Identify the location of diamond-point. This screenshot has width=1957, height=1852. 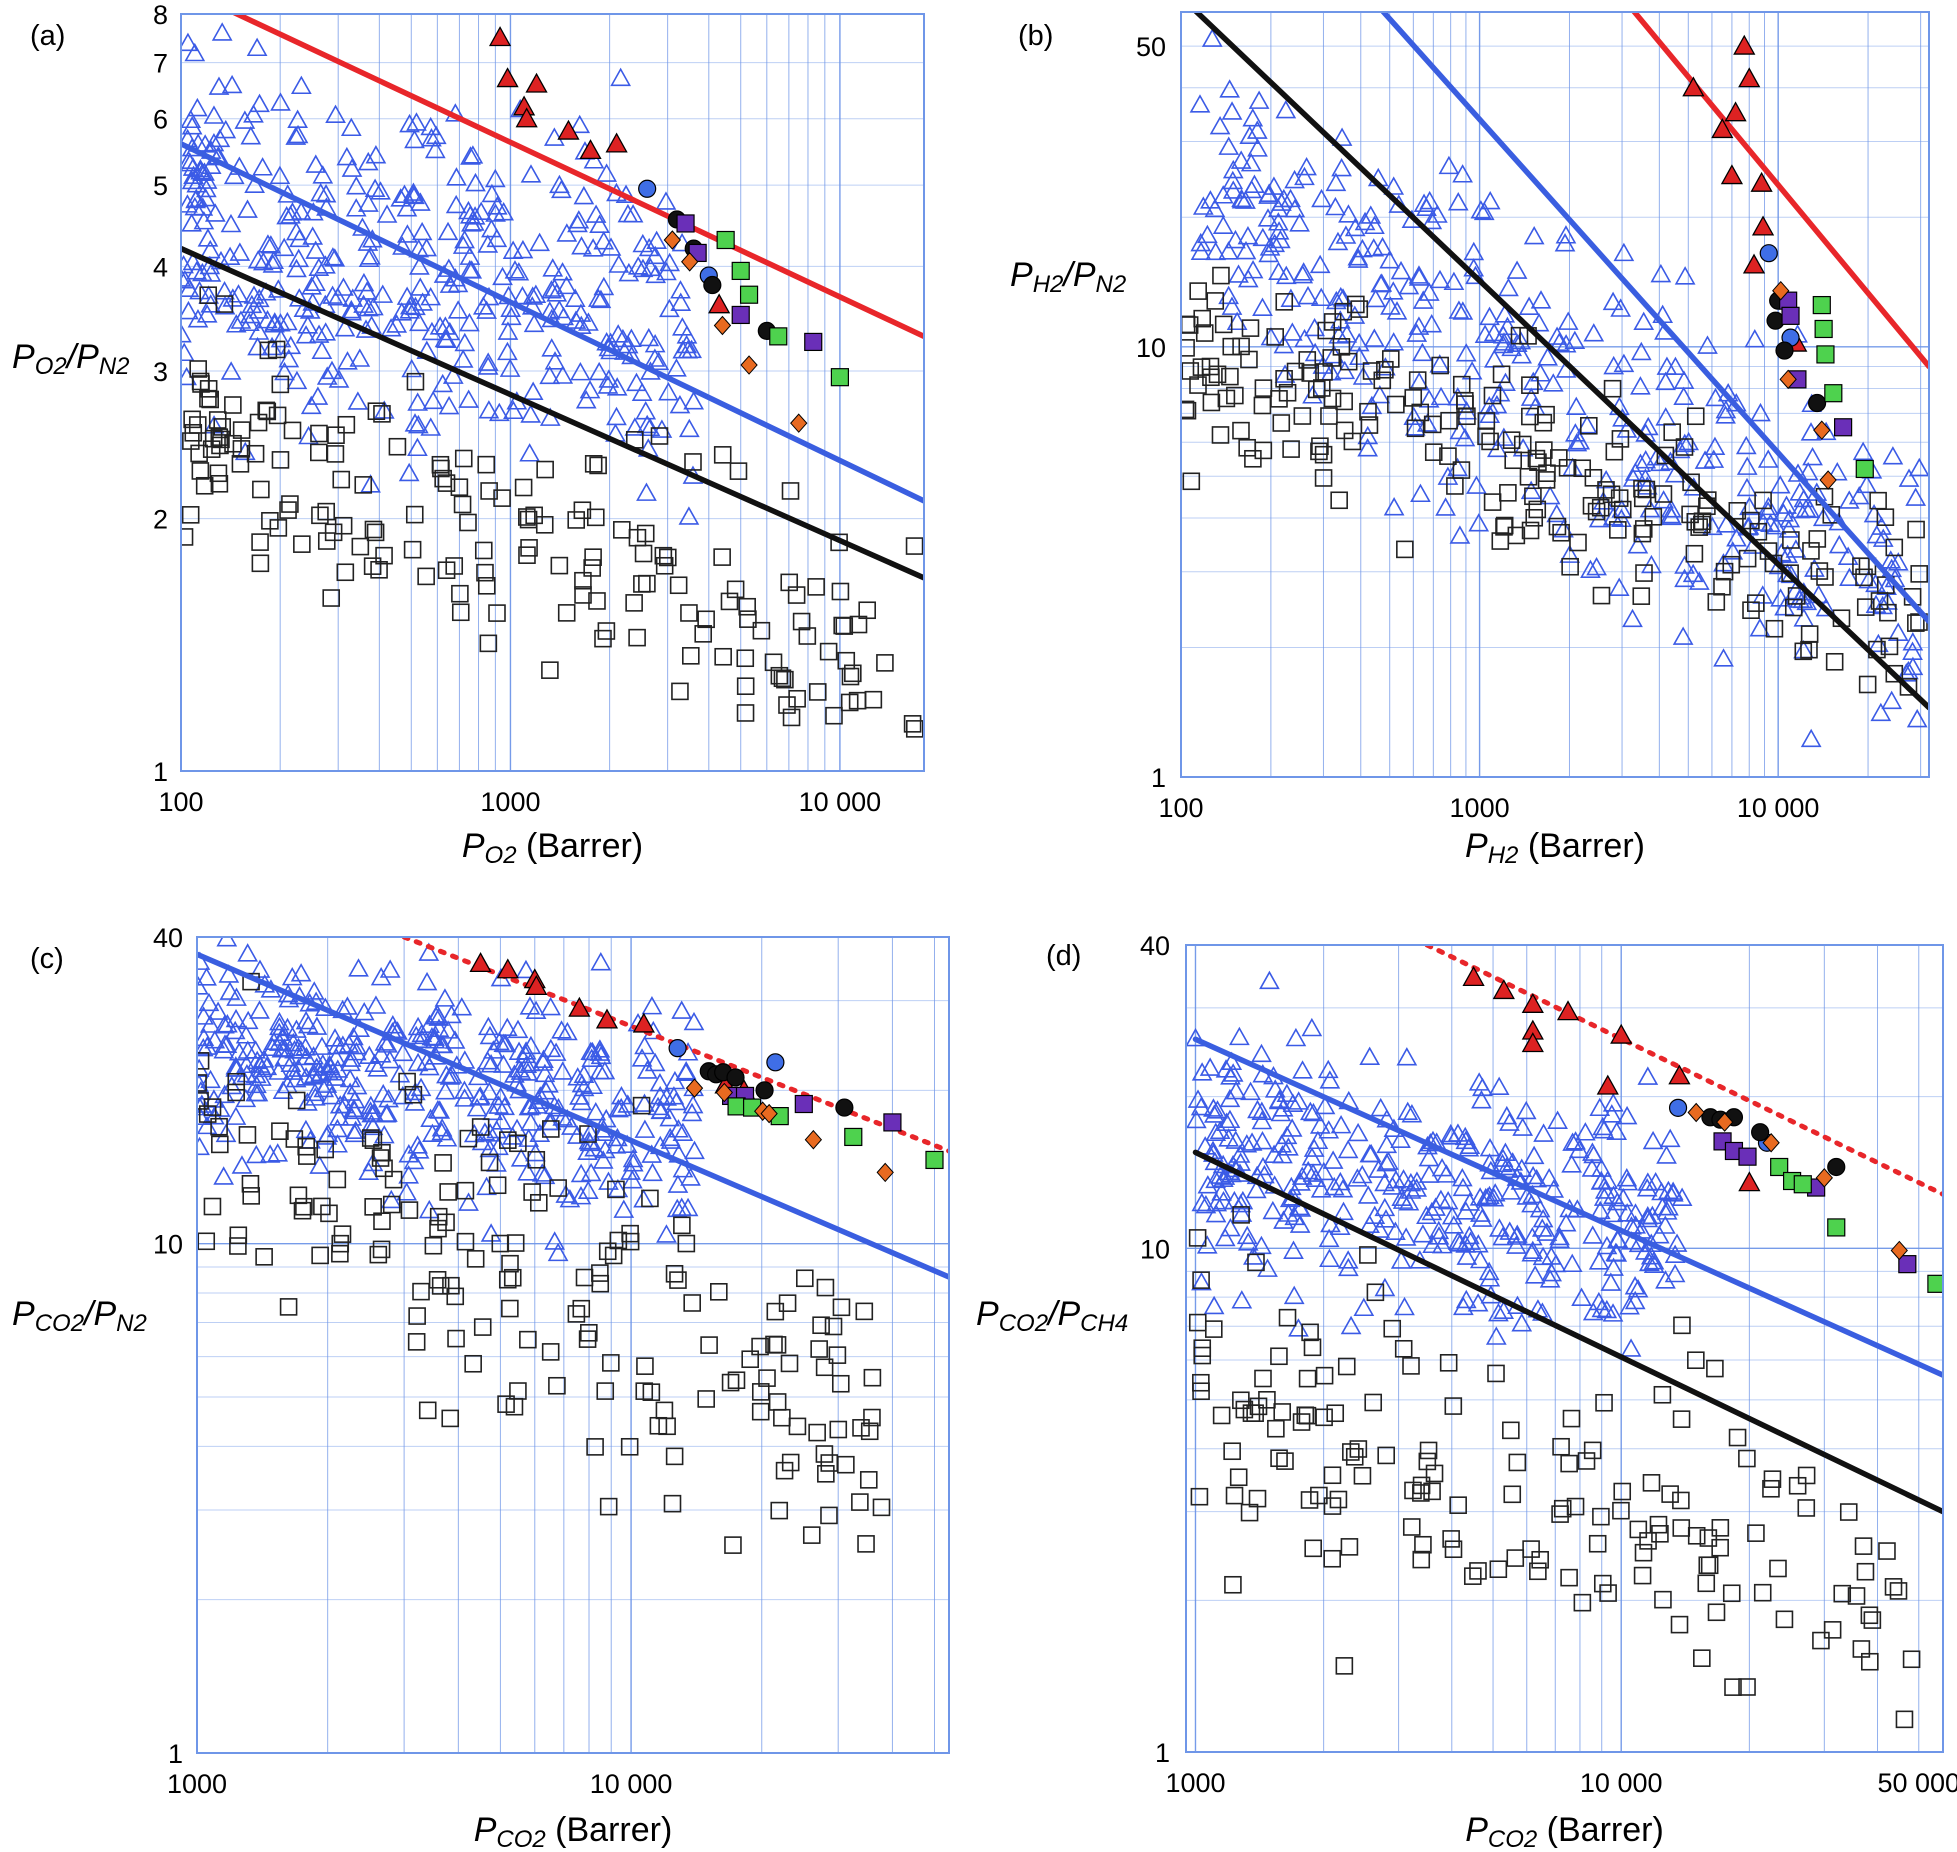
(1824, 1178).